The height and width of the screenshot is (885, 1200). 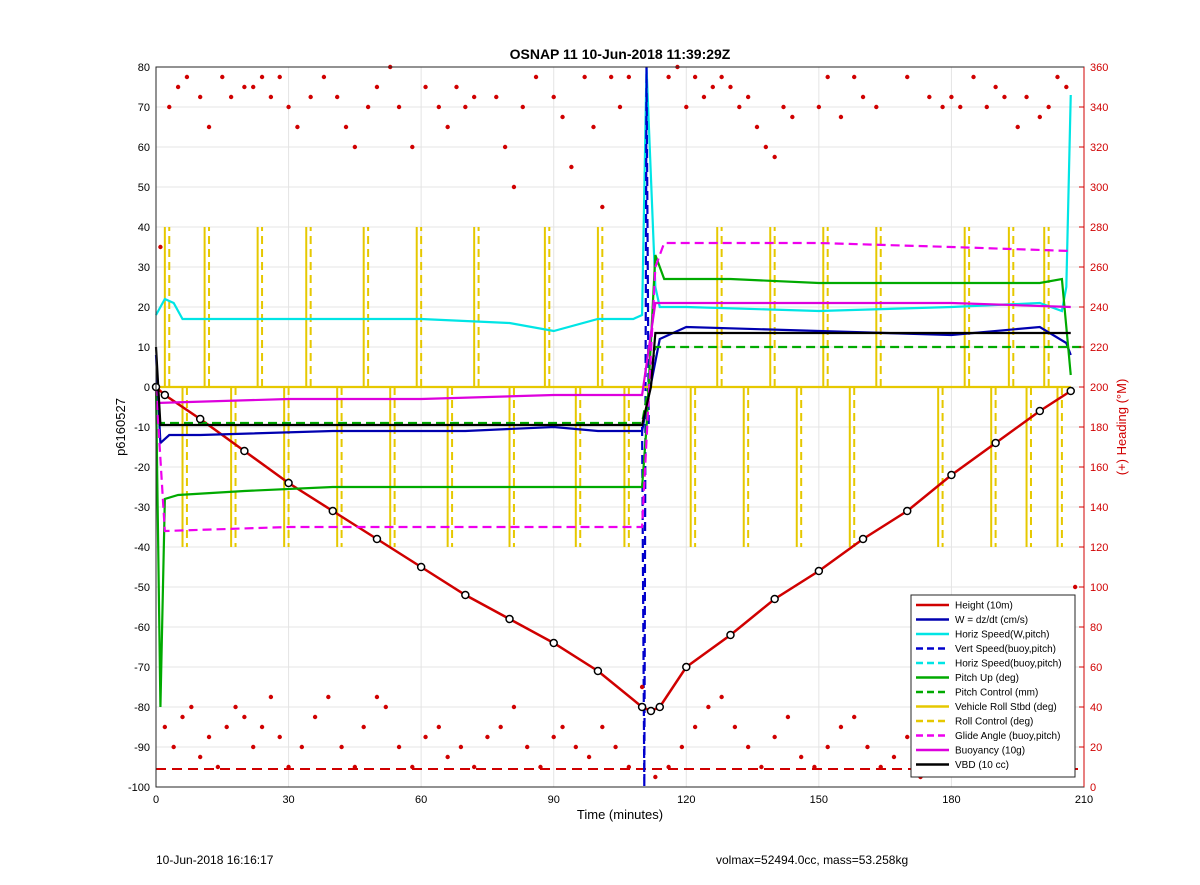 I want to click on x-tick-label: 0, so click(x=156, y=800).